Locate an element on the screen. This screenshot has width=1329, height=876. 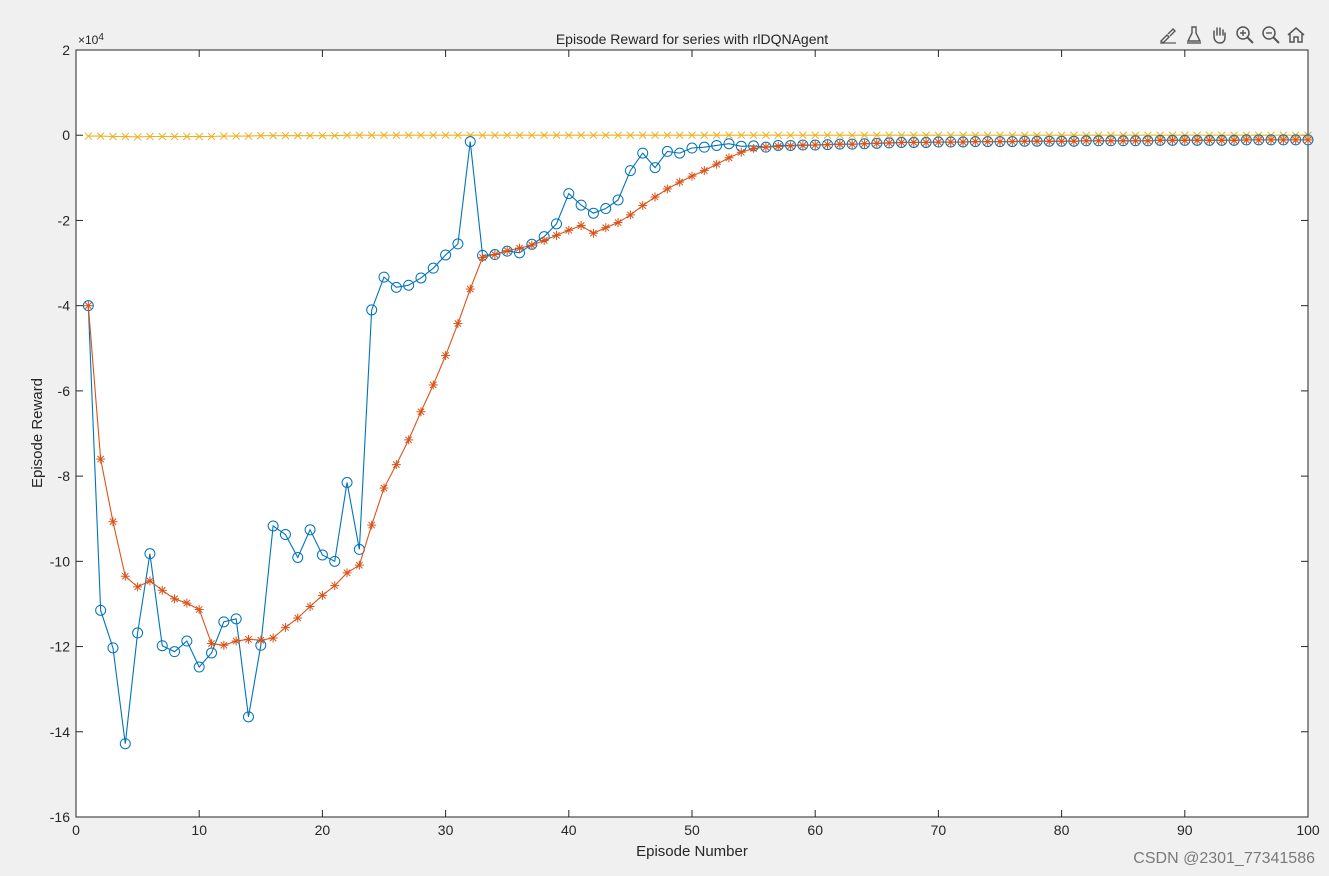
y-exponent-power: 4 is located at coordinates (101, 37).